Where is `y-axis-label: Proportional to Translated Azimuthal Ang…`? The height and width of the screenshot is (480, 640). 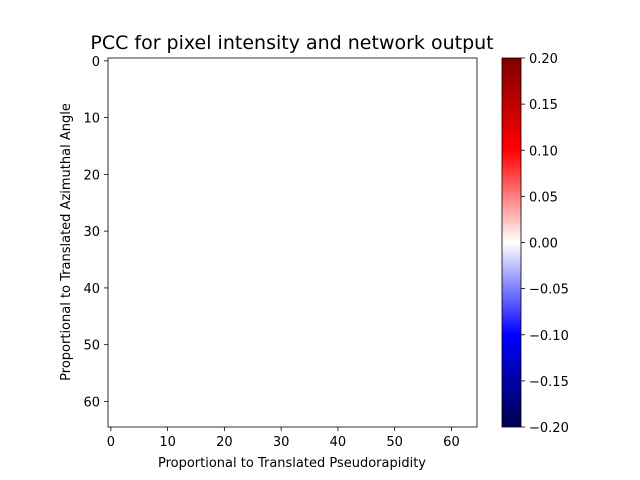
y-axis-label: Proportional to Translated Azimuthal Ang… is located at coordinates (66, 242).